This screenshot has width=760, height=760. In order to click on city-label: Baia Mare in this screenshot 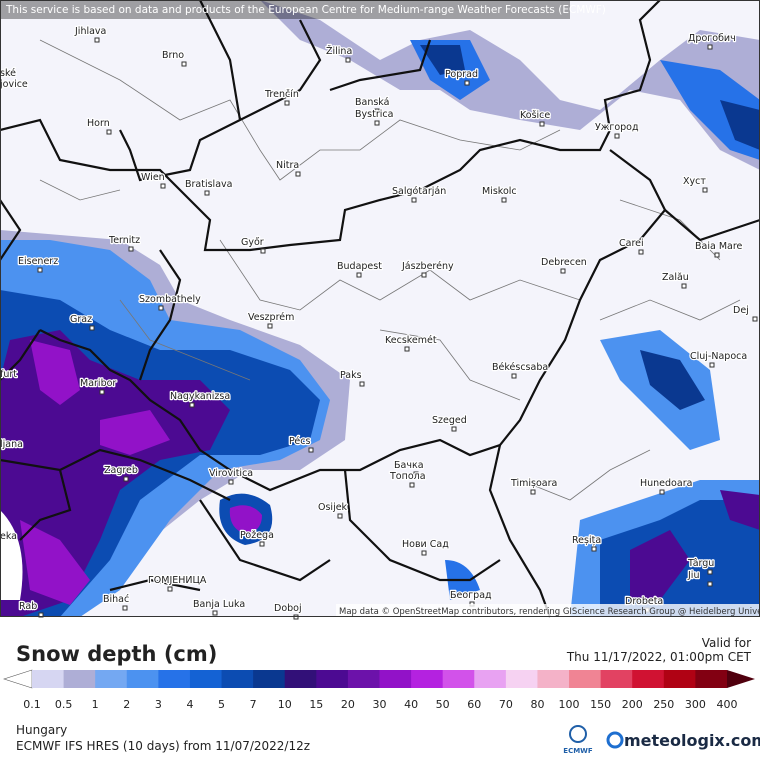, I will do `click(719, 246)`.